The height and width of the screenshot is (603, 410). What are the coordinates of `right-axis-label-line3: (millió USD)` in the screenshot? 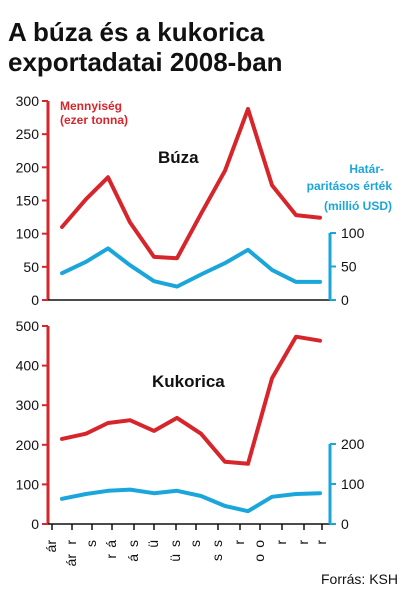 It's located at (358, 206).